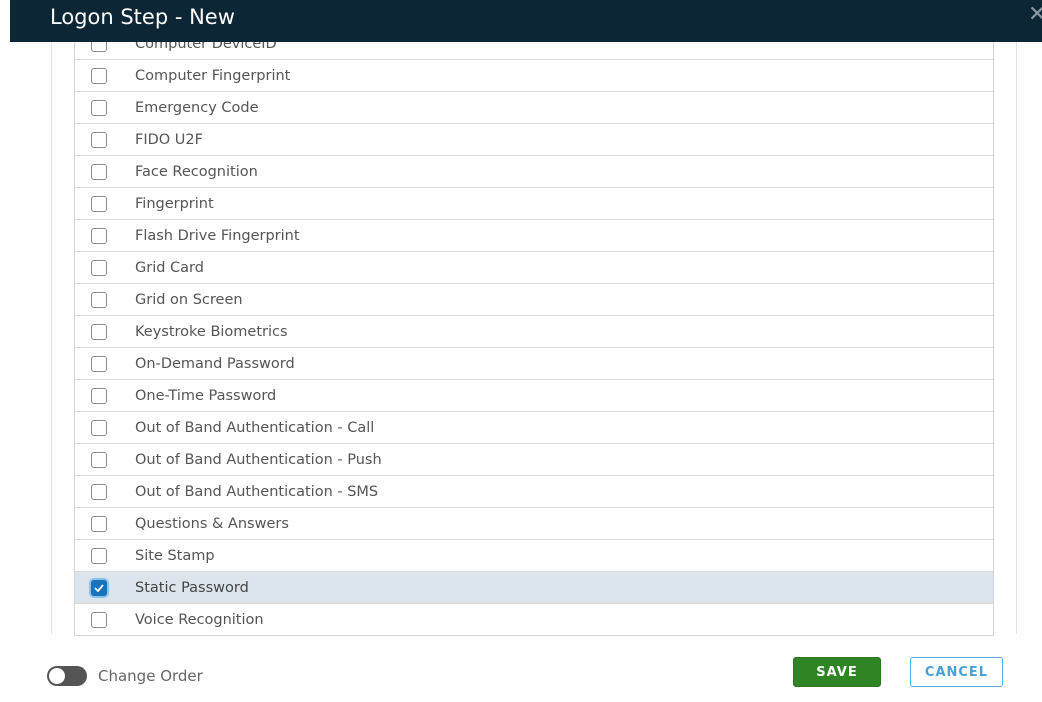 The height and width of the screenshot is (702, 1042). I want to click on list-item: Questions & Answers, so click(534, 523).